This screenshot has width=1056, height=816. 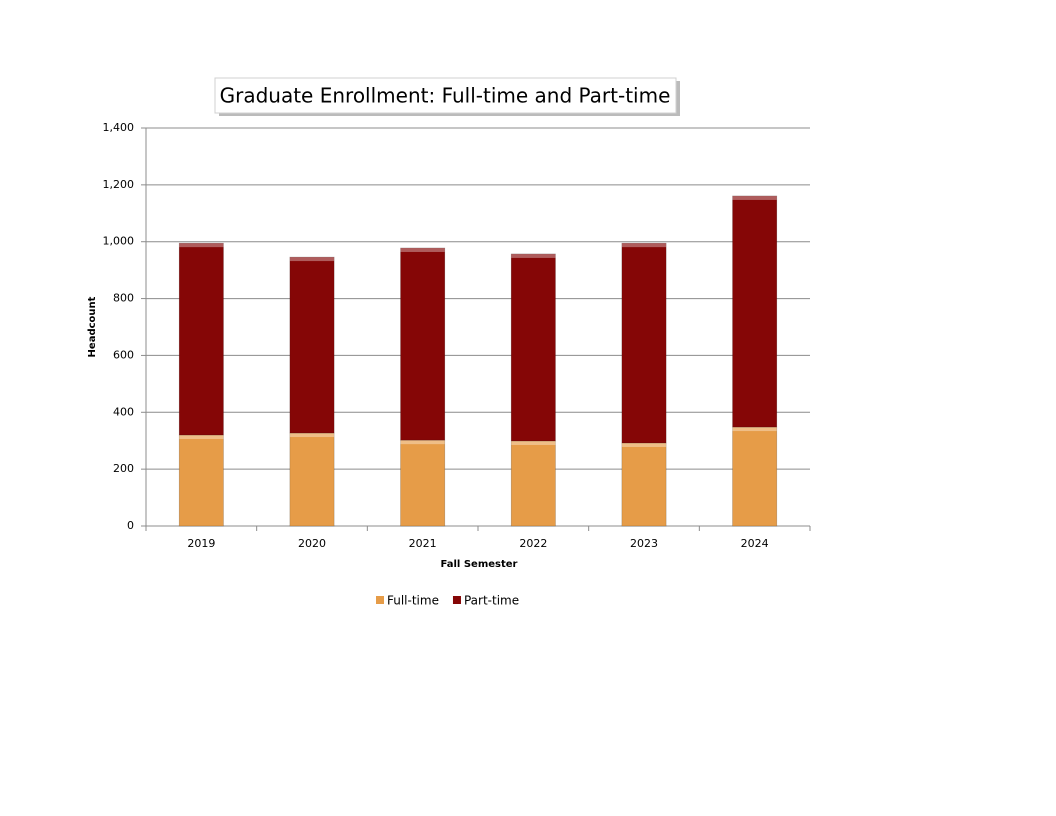 I want to click on x-axis-label: Fall Semester, so click(x=479, y=564).